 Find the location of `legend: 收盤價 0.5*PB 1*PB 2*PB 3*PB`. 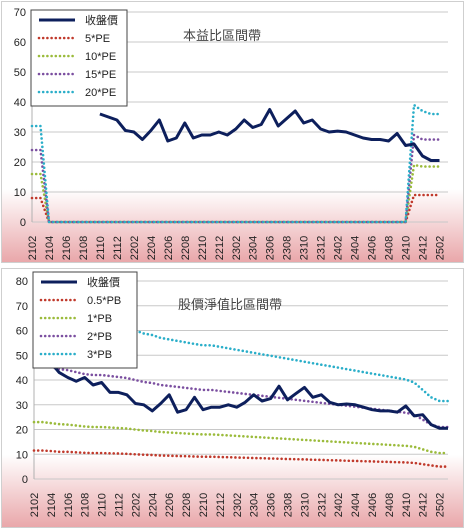

legend: 收盤價 0.5*PB 1*PB 2*PB 3*PB is located at coordinates (85, 320).